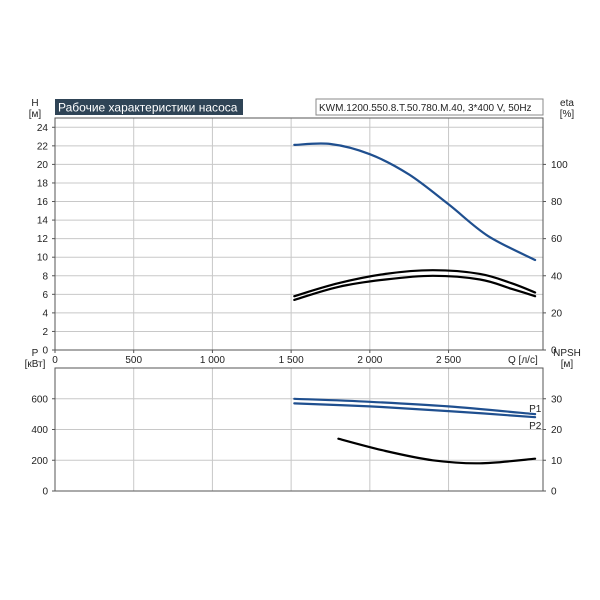 This screenshot has height=600, width=600. What do you see at coordinates (567, 364) in the screenshot?
I see `y2-axis-unit: [м]` at bounding box center [567, 364].